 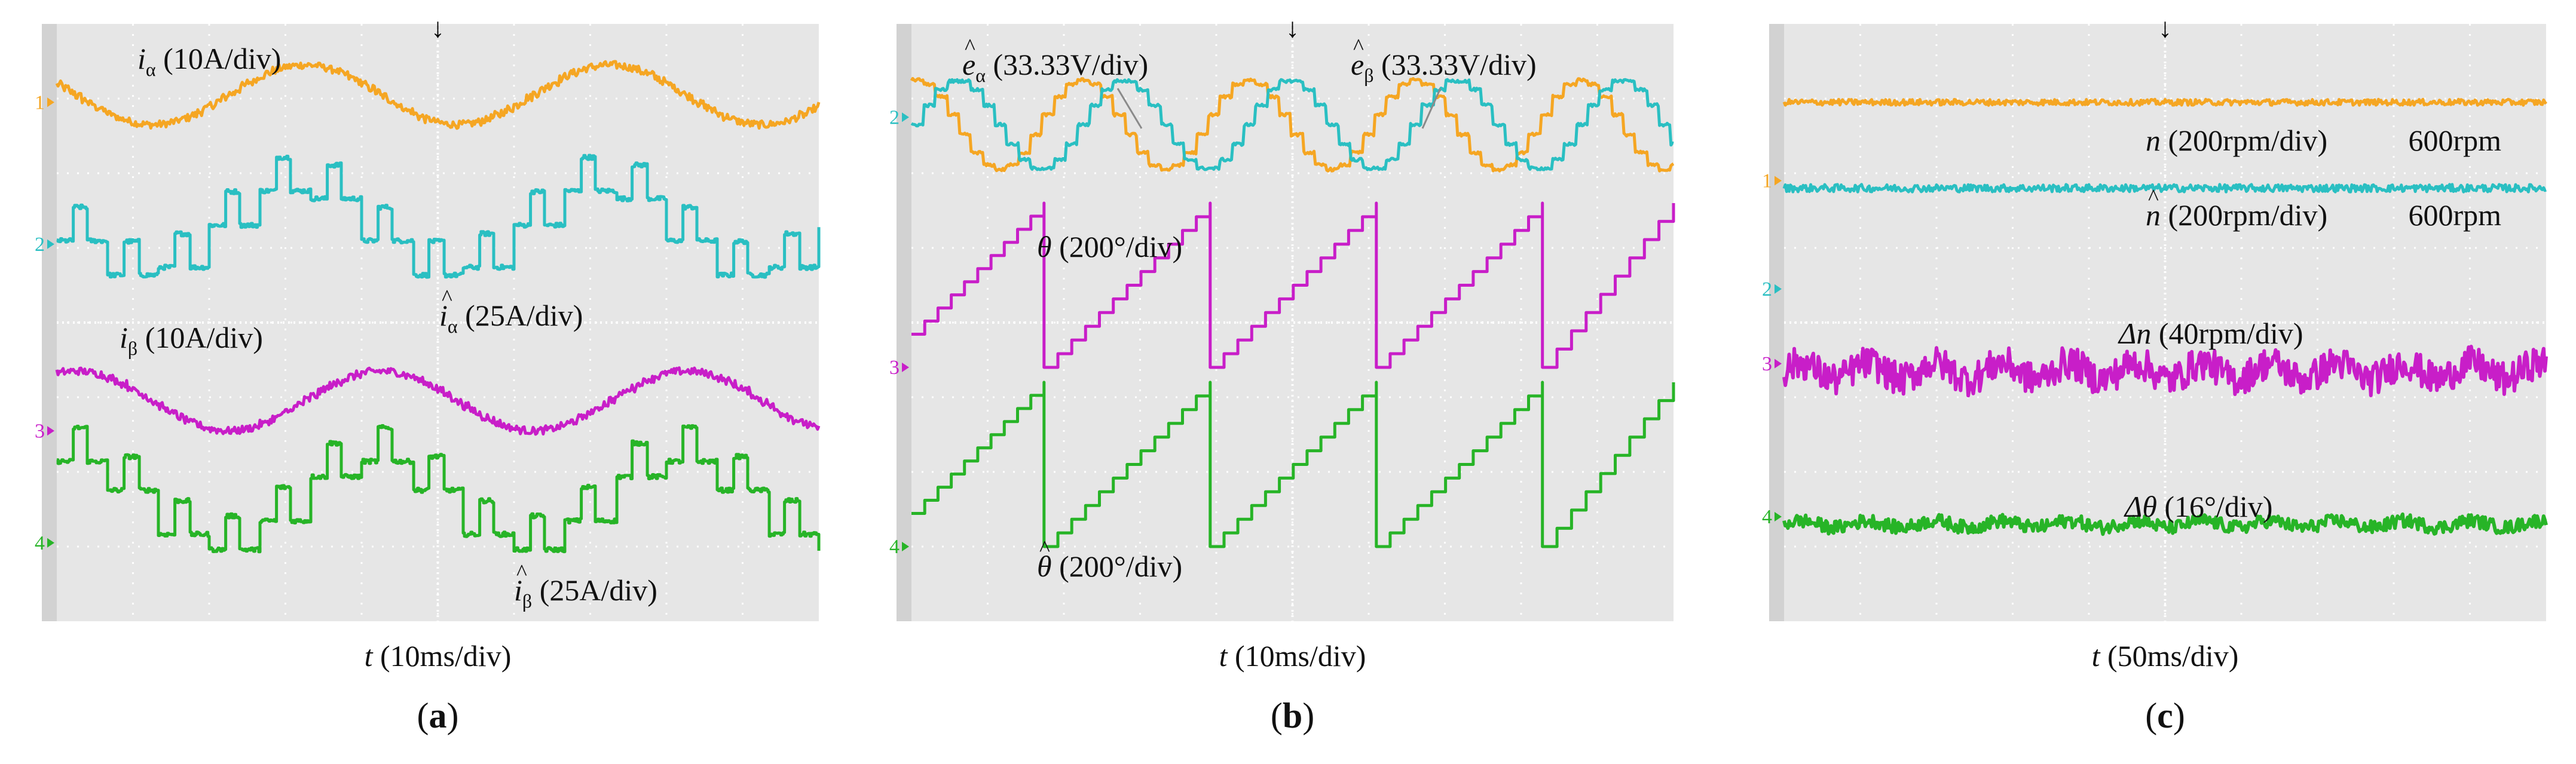 I want to click on annotation-value: 600rpm, so click(x=2454, y=215).